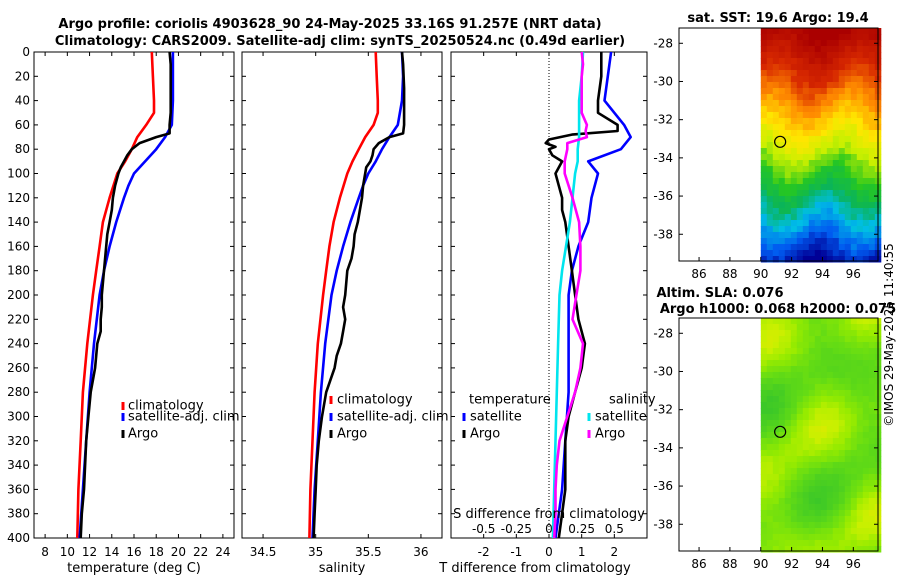 This screenshot has width=900, height=580. What do you see at coordinates (89, 552) in the screenshot?
I see `x-tick-label: 12` at bounding box center [89, 552].